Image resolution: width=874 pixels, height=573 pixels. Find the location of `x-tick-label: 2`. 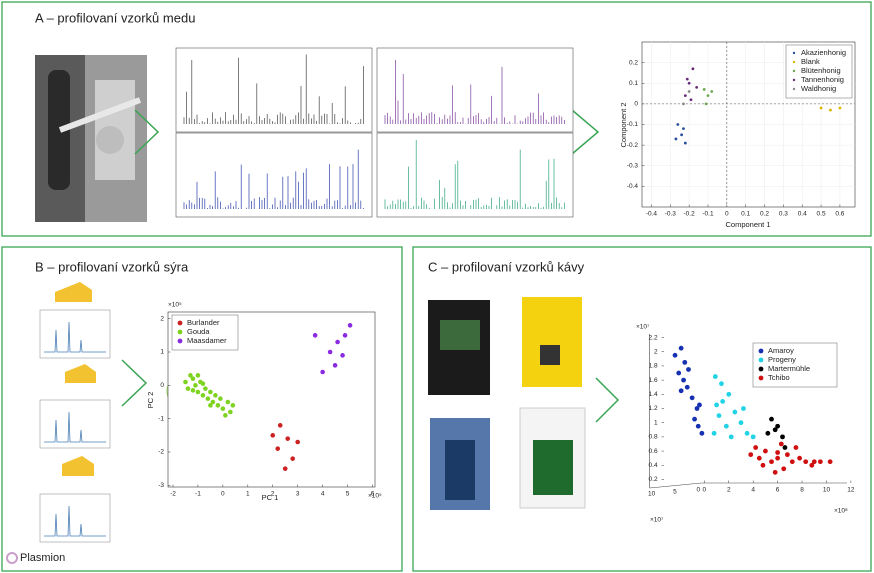

x-tick-label: 2 is located at coordinates (273, 494).